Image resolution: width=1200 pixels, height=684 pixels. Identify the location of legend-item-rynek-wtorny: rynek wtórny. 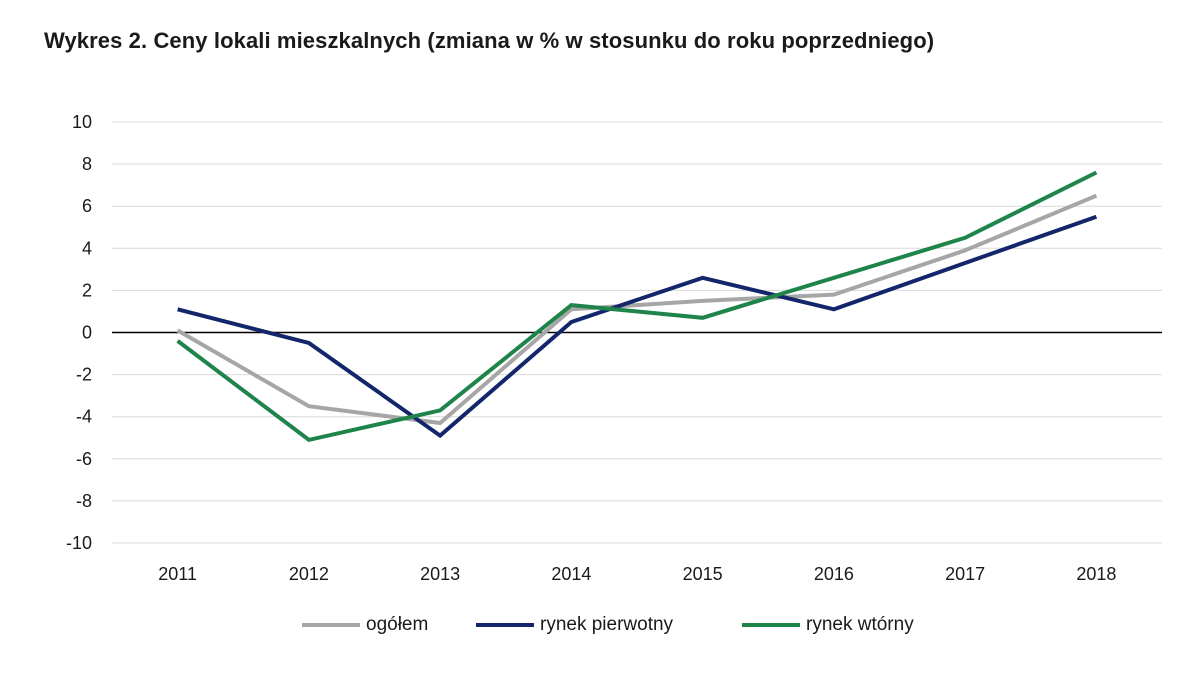
(828, 625).